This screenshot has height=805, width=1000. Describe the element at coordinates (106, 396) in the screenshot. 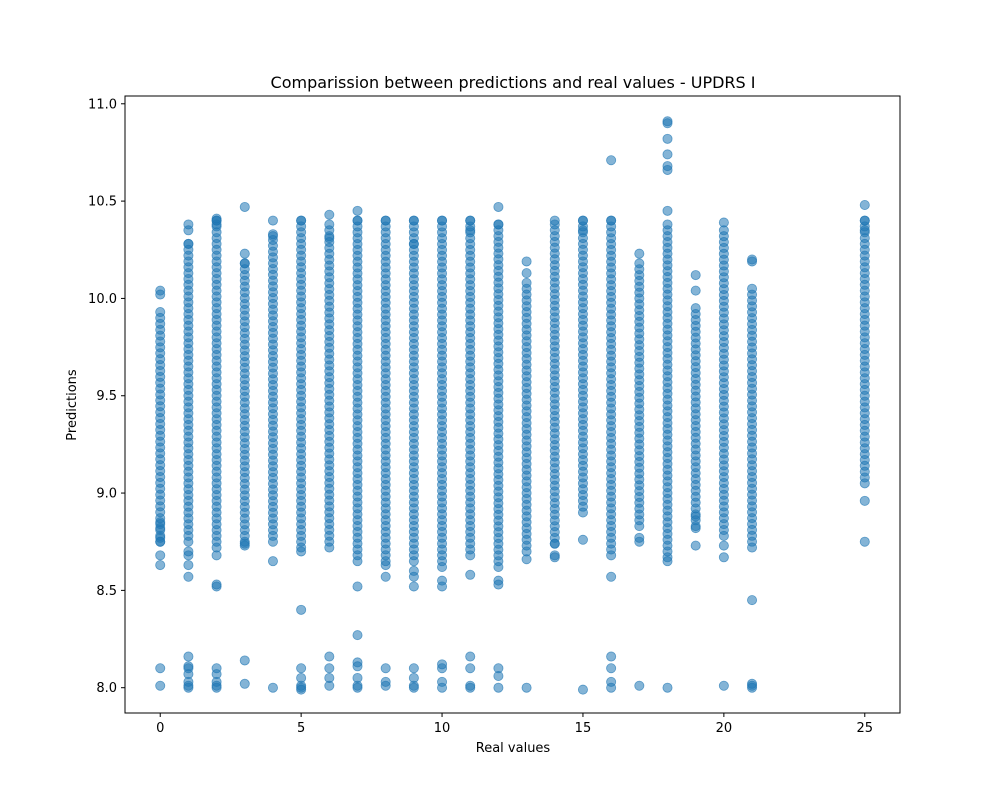

I see `y-tick-label: 9.5` at that location.